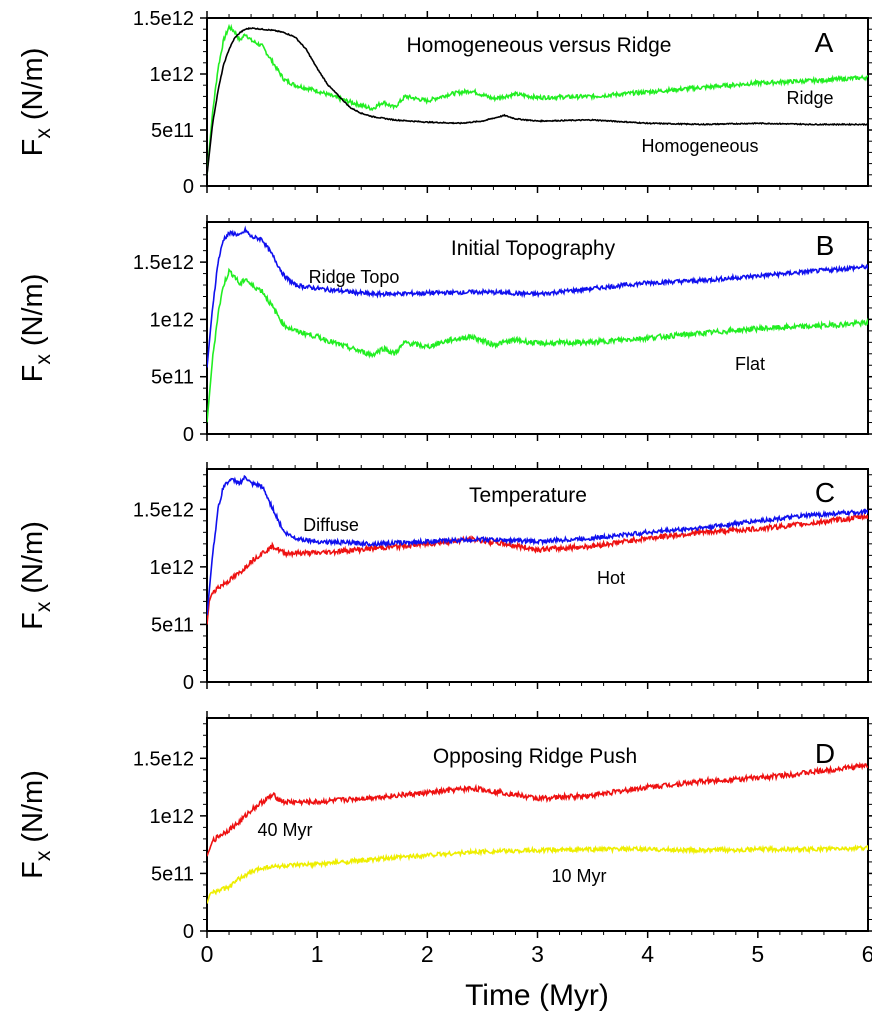 The height and width of the screenshot is (1016, 872). Describe the element at coordinates (284, 830) in the screenshot. I see `series-label: 40 Myr` at that location.